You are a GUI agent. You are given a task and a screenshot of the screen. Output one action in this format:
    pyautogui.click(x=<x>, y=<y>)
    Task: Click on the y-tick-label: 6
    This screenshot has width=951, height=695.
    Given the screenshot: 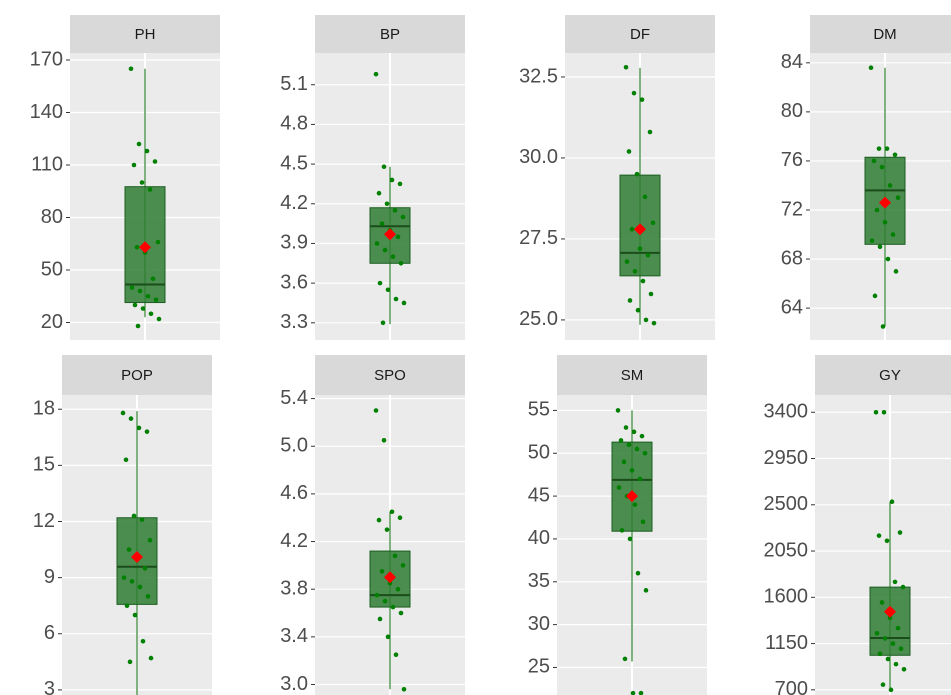 What is the action you would take?
    pyautogui.click(x=49, y=633)
    